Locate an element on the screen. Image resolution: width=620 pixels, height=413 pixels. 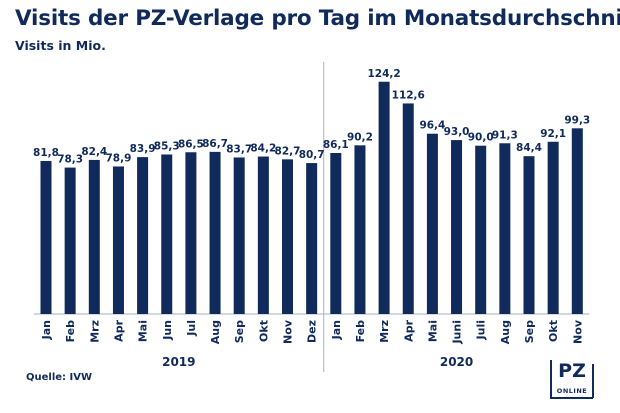
value-label: 78,3 is located at coordinates (70, 160).